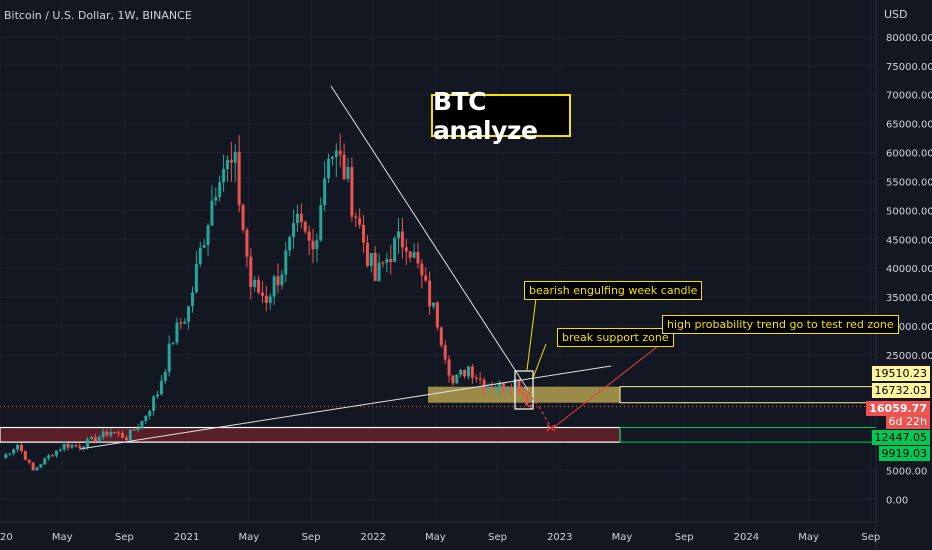 This screenshot has width=932, height=550. I want to click on price-tag-red-bottom: 9919.03, so click(904, 453).